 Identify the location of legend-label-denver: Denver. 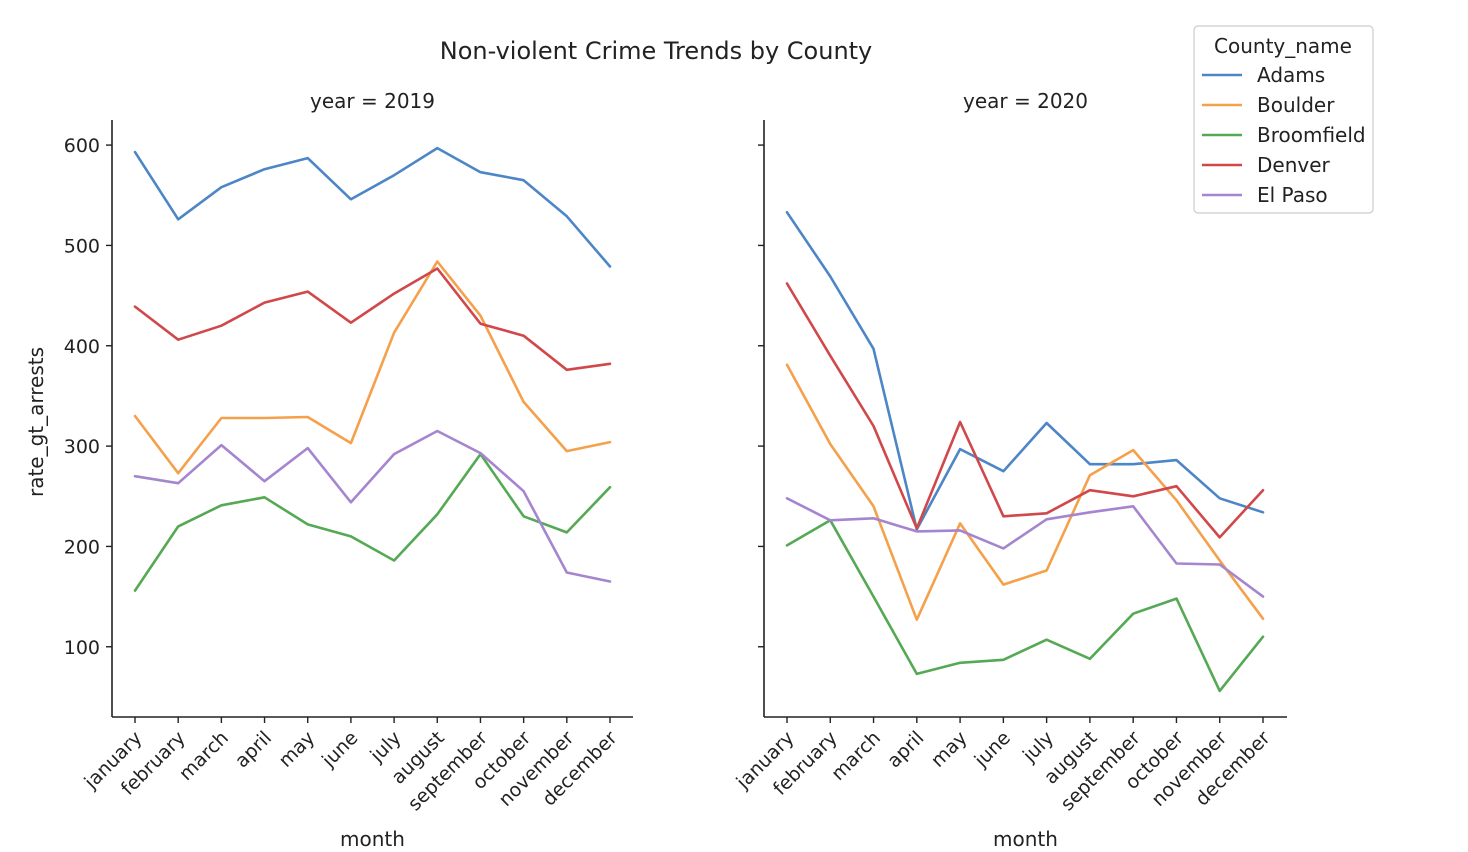
(1294, 165).